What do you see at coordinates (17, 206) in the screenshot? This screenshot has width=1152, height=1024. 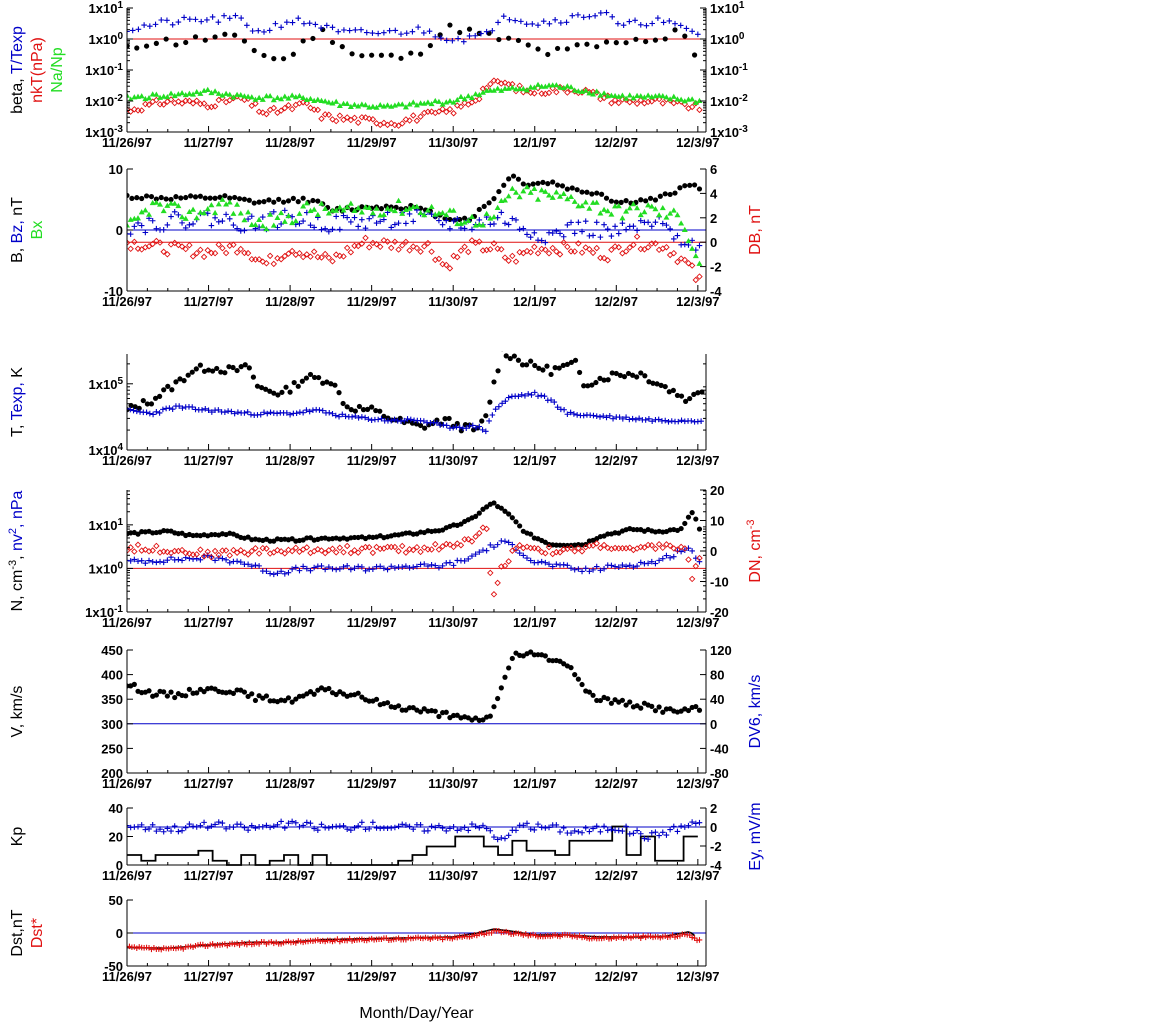 I see `left-axis-label-0-part-2: nT` at bounding box center [17, 206].